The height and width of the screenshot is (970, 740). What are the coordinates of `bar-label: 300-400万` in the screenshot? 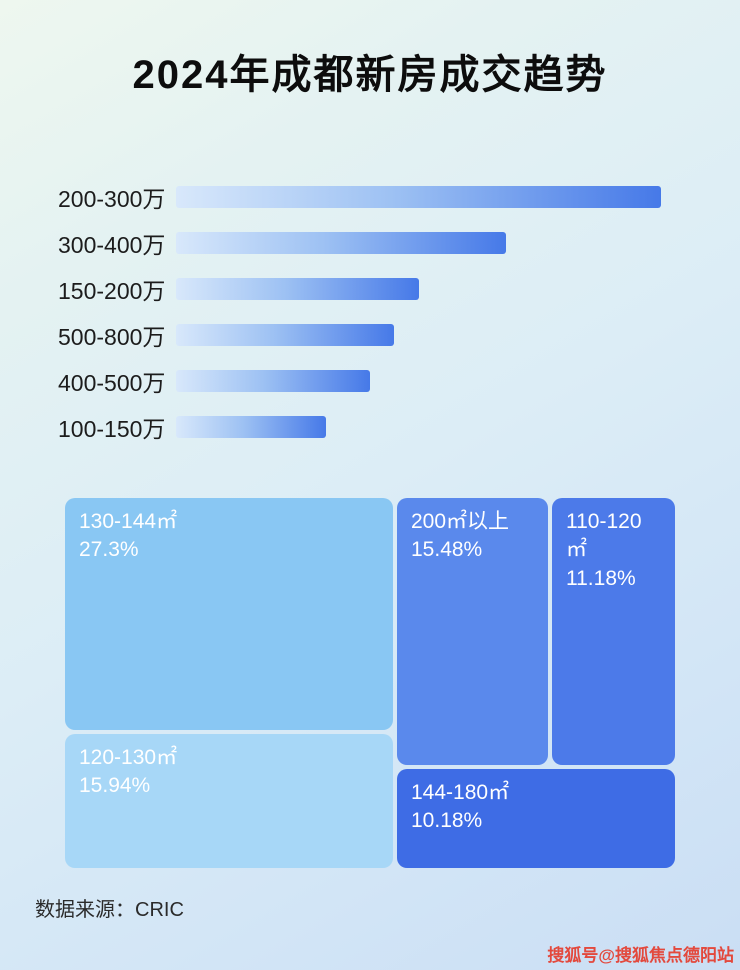 It's located at (112, 245).